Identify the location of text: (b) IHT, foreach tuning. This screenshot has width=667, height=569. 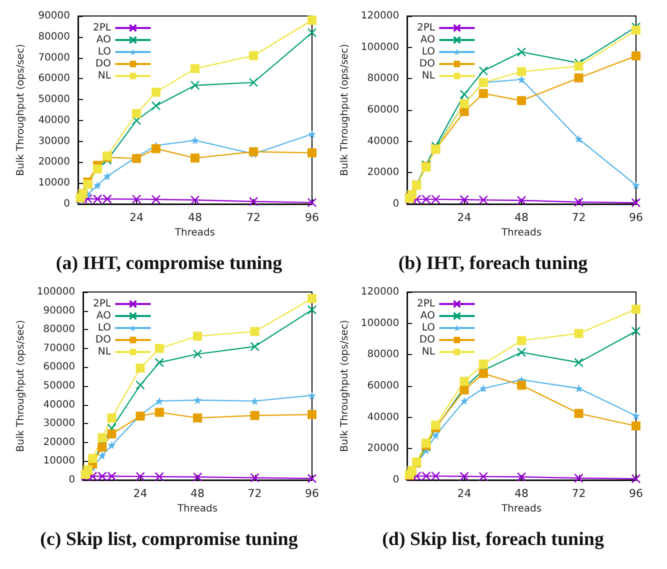
(493, 263).